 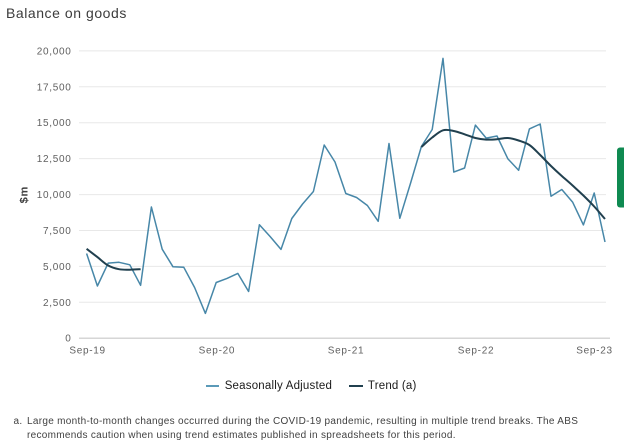 What do you see at coordinates (57, 231) in the screenshot?
I see `svg-text: 7,500` at bounding box center [57, 231].